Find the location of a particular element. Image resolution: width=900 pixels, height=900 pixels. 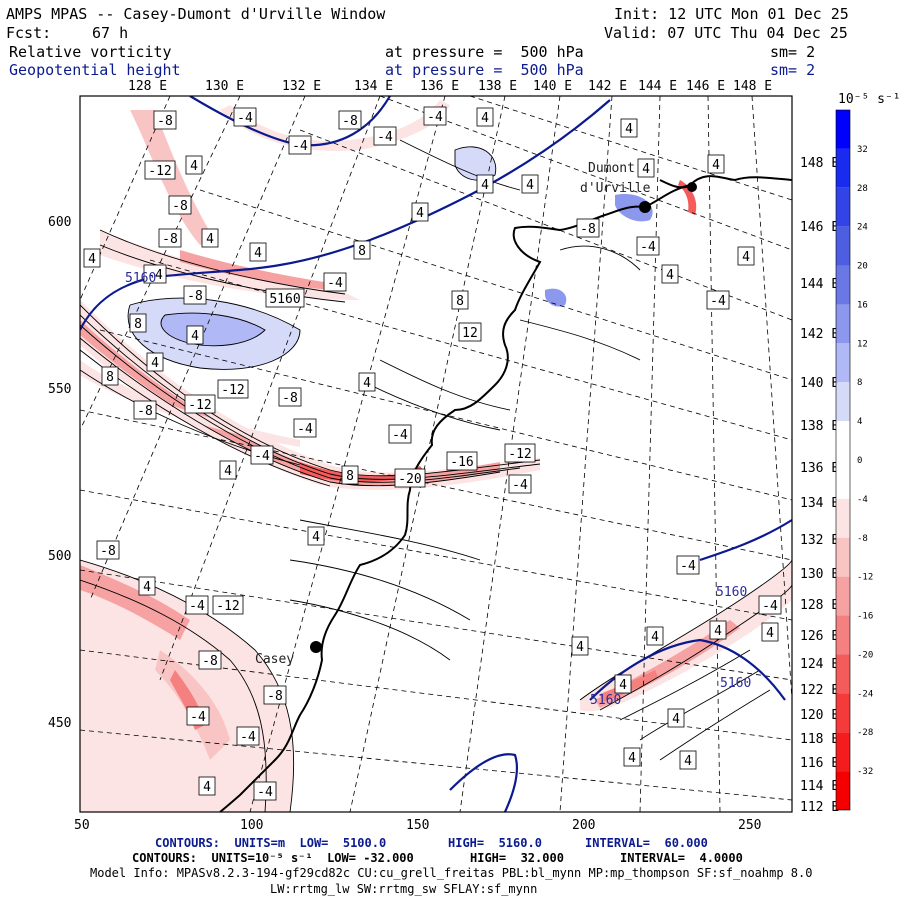

right-lon-label: 128 E is located at coordinates (819, 605).